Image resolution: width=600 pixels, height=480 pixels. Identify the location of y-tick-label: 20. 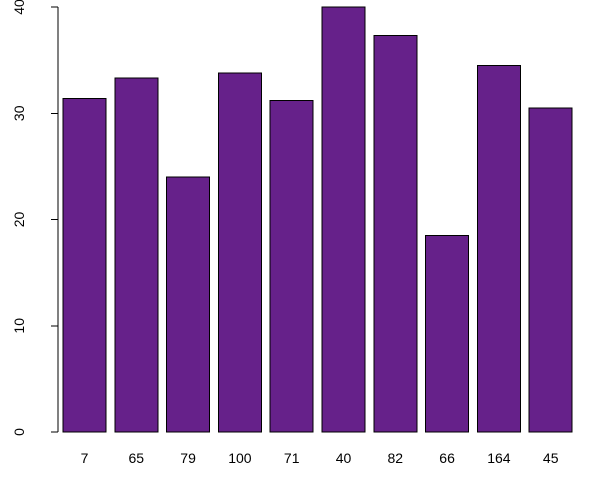
(19, 220).